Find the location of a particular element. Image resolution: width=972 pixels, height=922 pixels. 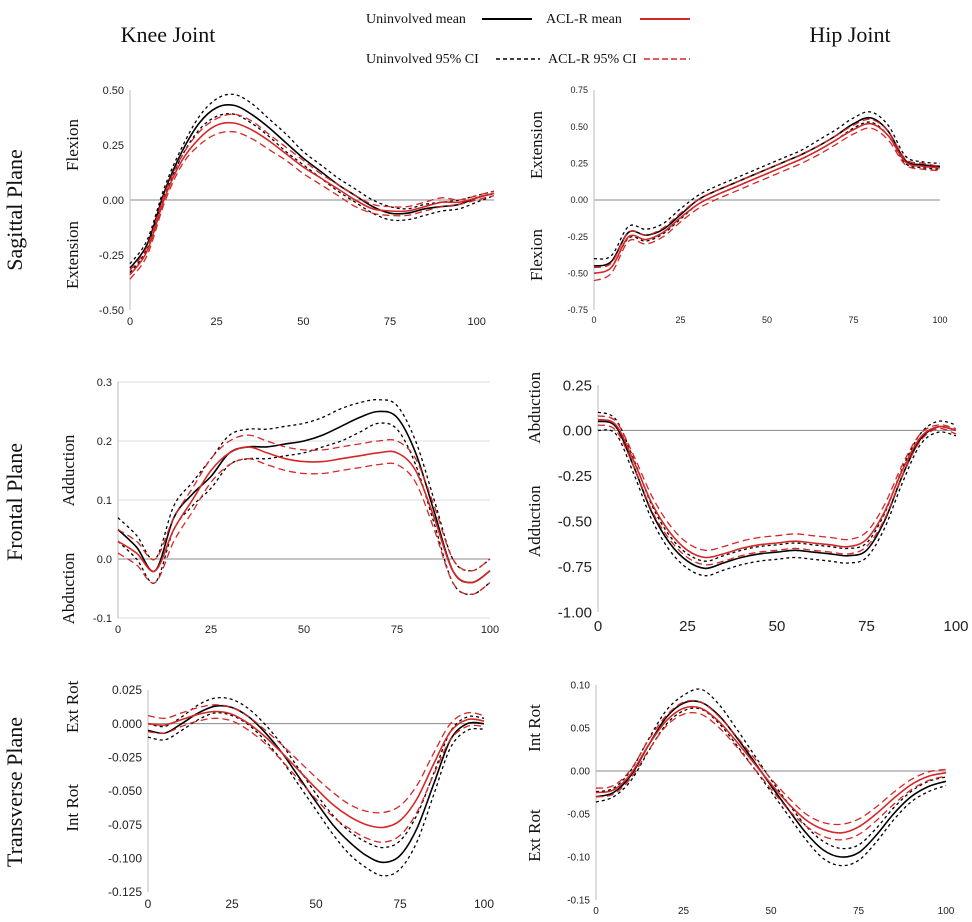

ytick-label-knee-sagittal-1: 0.25 is located at coordinates (113, 146).